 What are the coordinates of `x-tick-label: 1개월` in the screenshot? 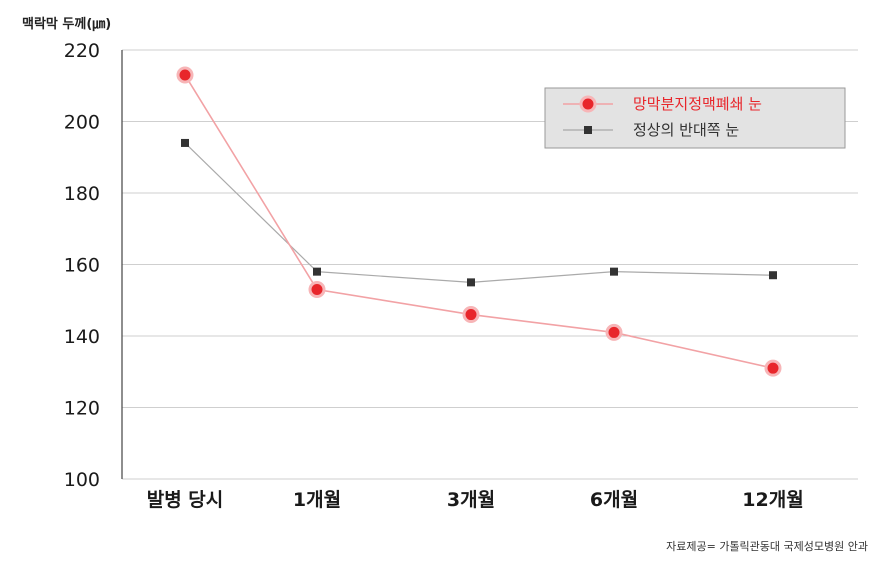 It's located at (317, 500).